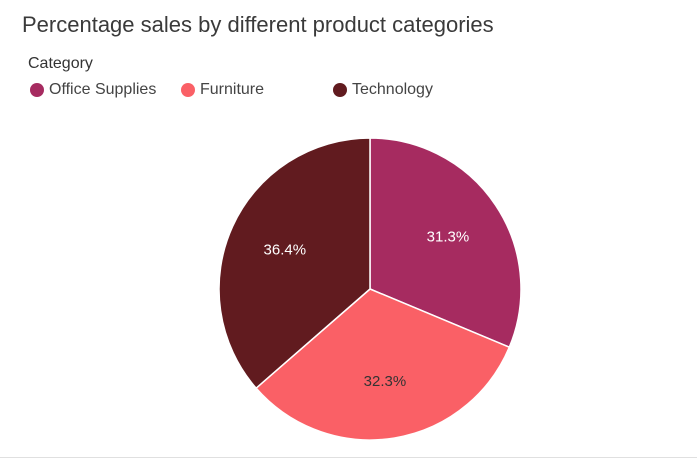  Describe the element at coordinates (340, 90) in the screenshot. I see `legend-swatch-technology` at that location.